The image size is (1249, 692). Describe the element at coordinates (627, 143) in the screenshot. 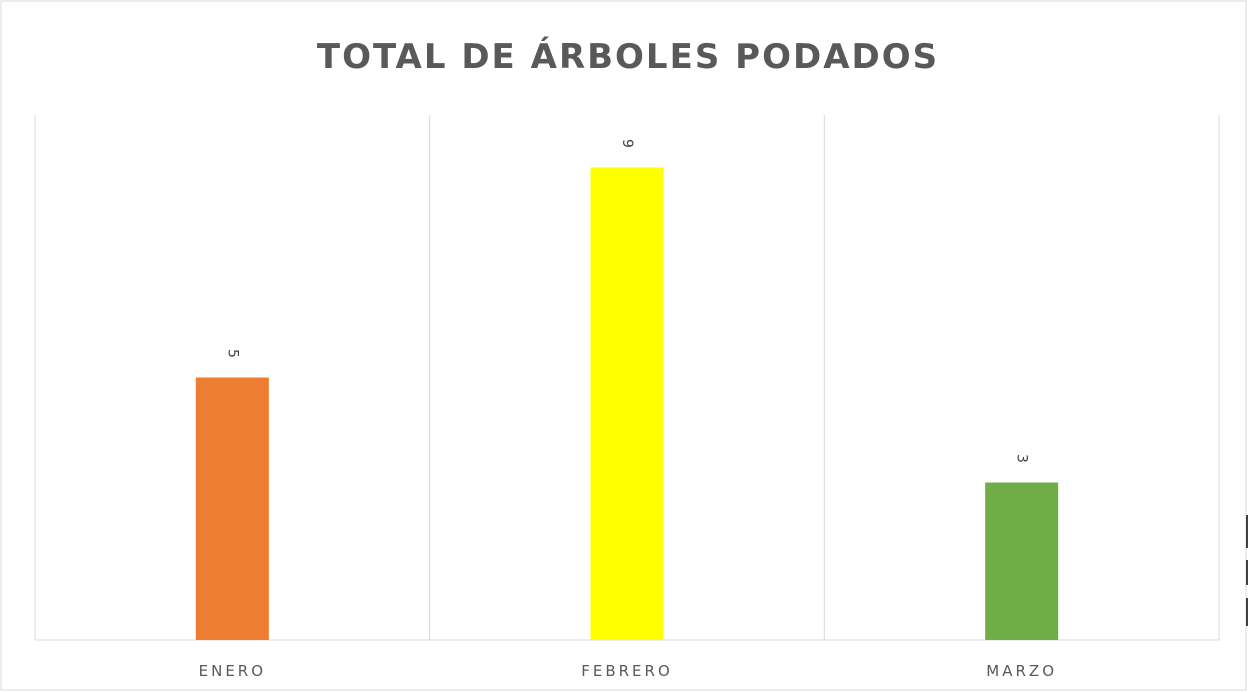

I see `data-label: 9` at that location.